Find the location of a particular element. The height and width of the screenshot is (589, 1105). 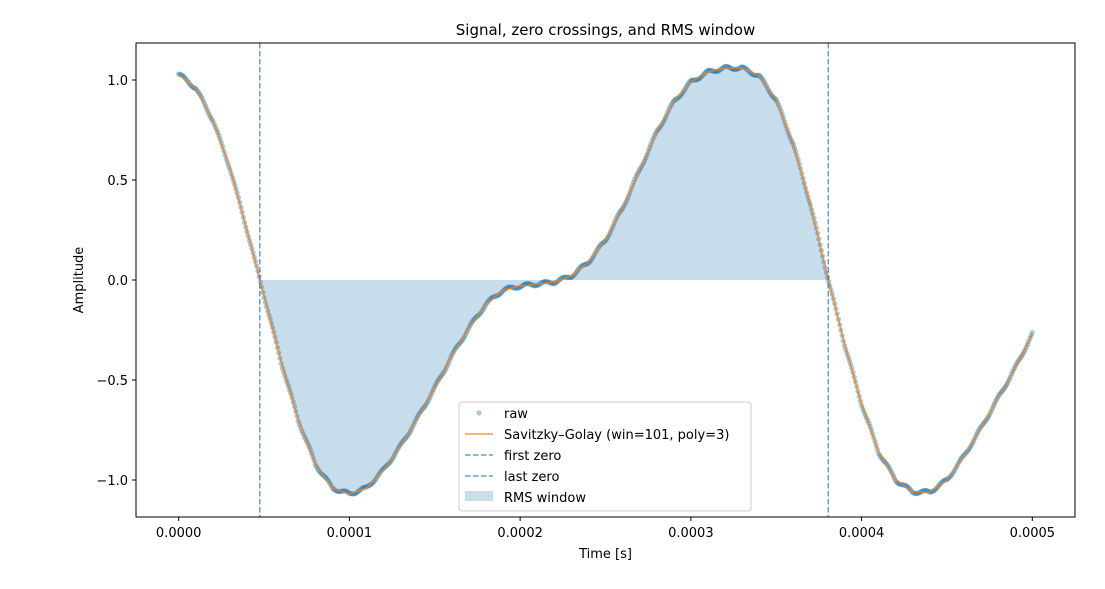

y-axis-label: Amplitude is located at coordinates (79, 280).